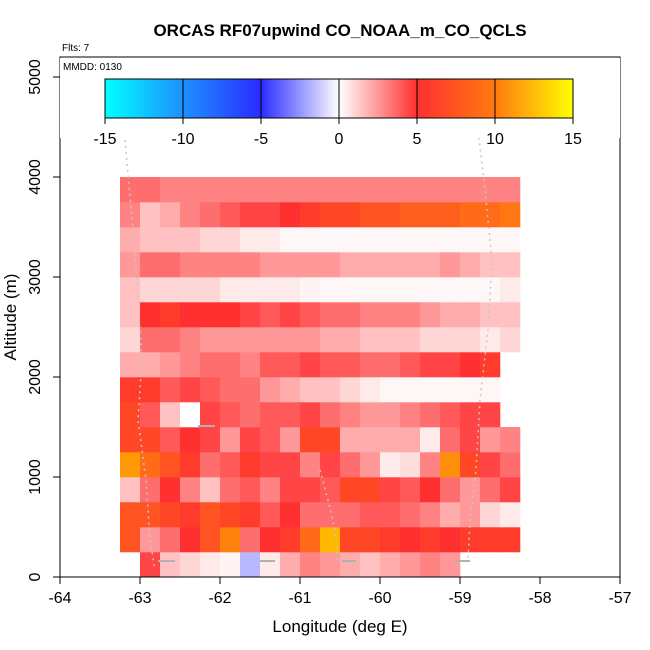 This screenshot has width=650, height=650. Describe the element at coordinates (339, 30) in the screenshot. I see `chart-title: ORCAS RF07upwind CO_NOAA_m_CO_QCLS` at that location.